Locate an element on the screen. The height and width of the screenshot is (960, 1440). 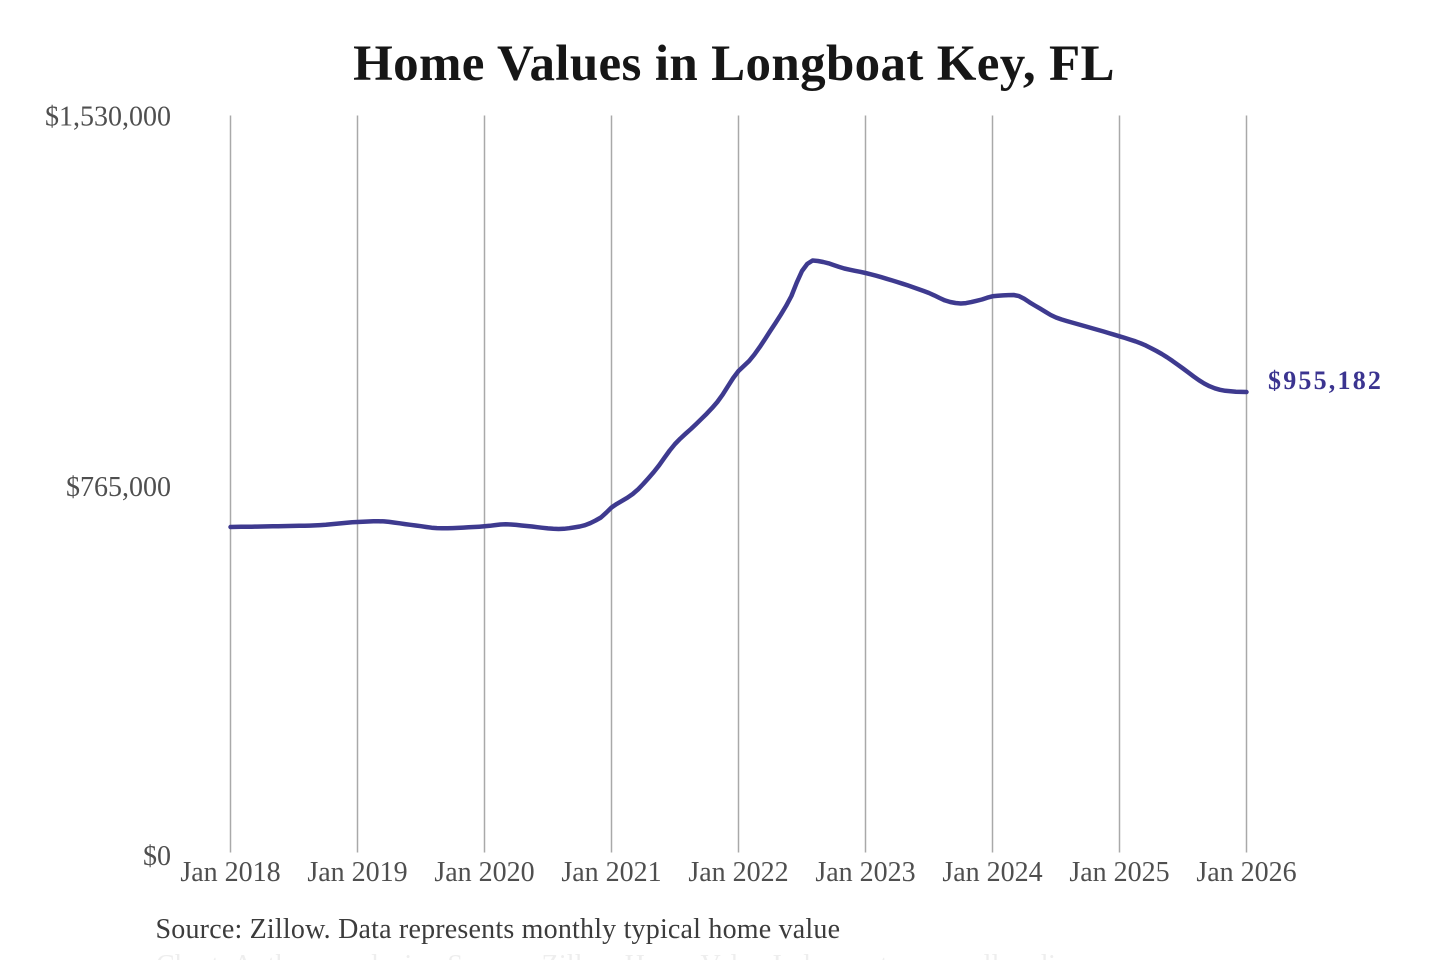
svg-text: $0 is located at coordinates (157, 856).